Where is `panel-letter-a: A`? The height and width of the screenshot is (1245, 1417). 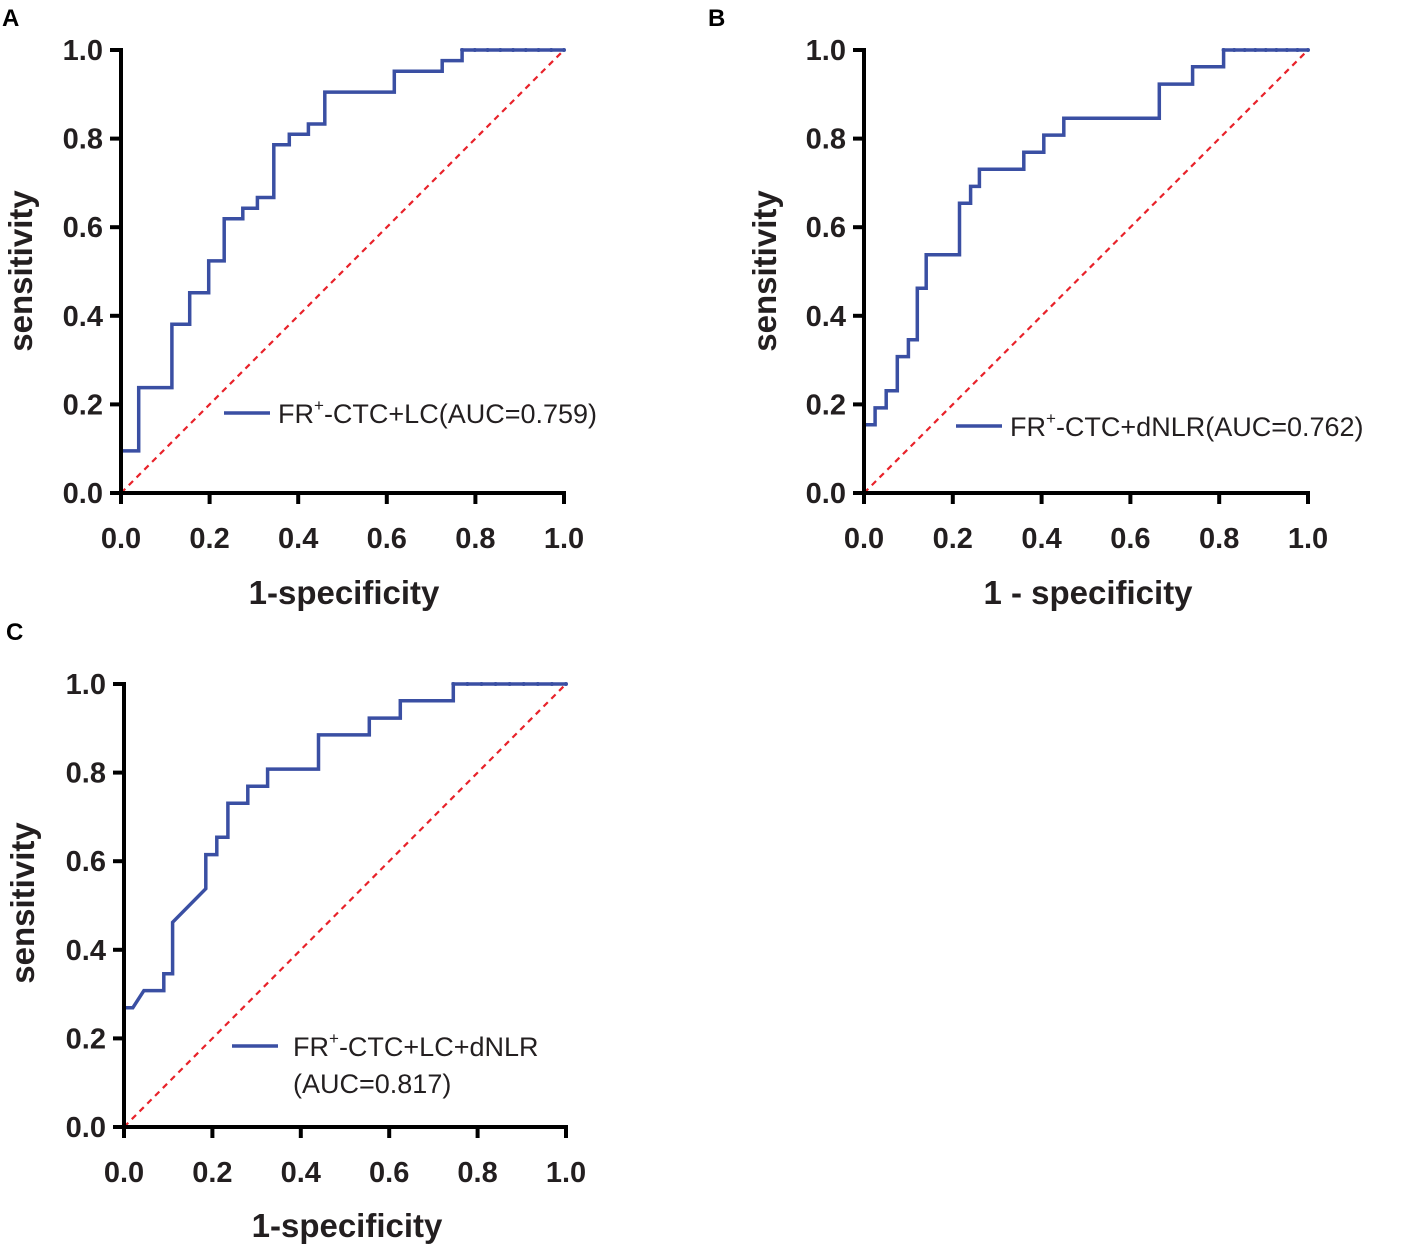 panel-letter-a: A is located at coordinates (10, 18).